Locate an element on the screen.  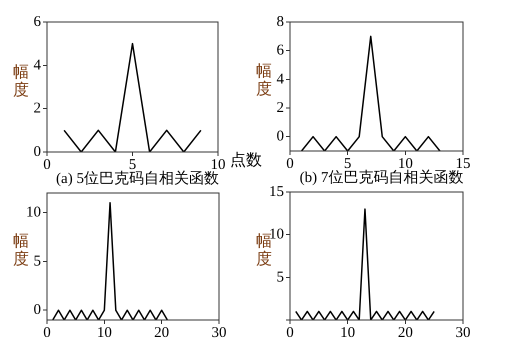
x-axis-title: 点数 is located at coordinates (246, 160).